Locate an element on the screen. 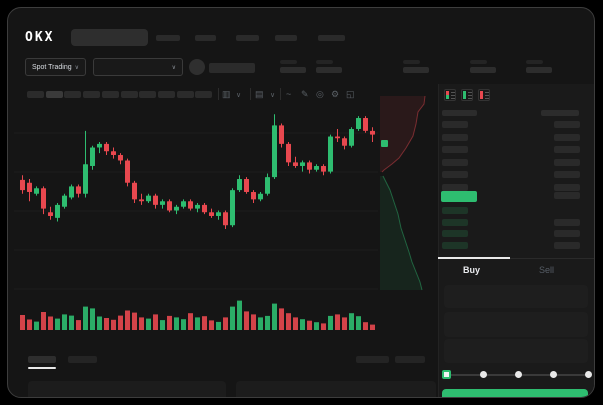  panel-divider is located at coordinates (516, 258).